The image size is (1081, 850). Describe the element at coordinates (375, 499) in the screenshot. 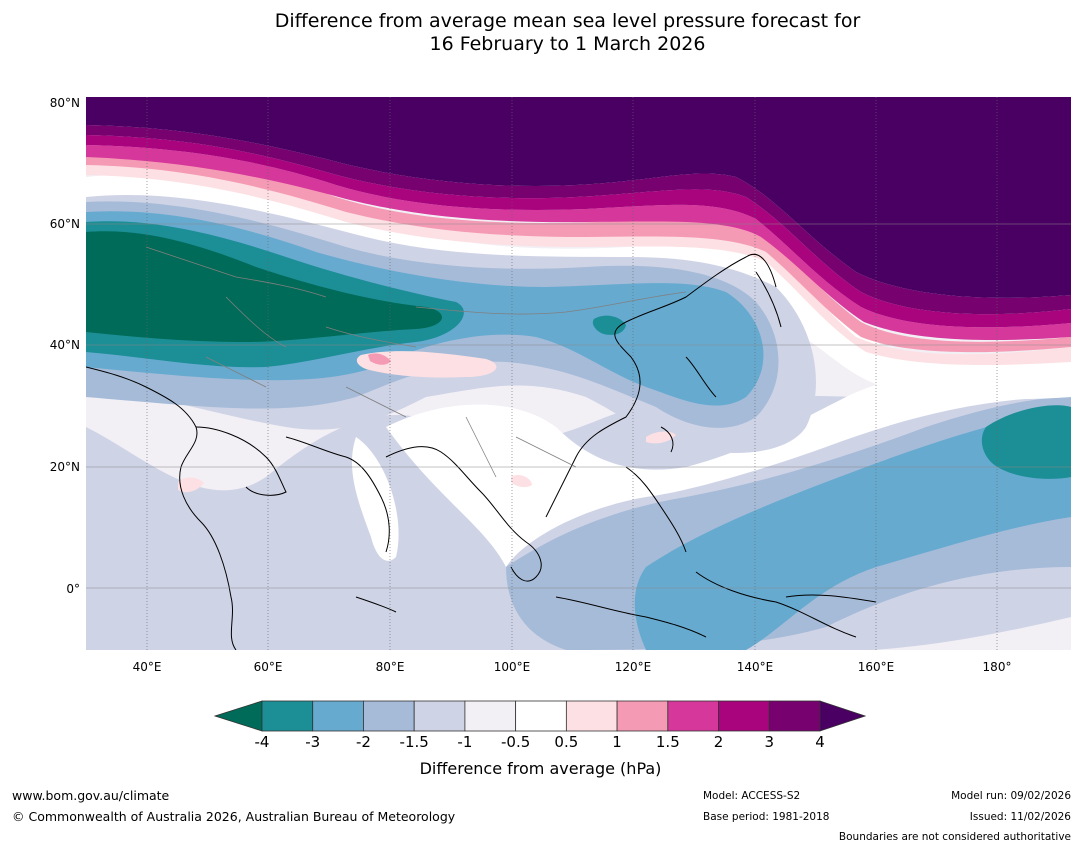

I see `field-india-white` at that location.